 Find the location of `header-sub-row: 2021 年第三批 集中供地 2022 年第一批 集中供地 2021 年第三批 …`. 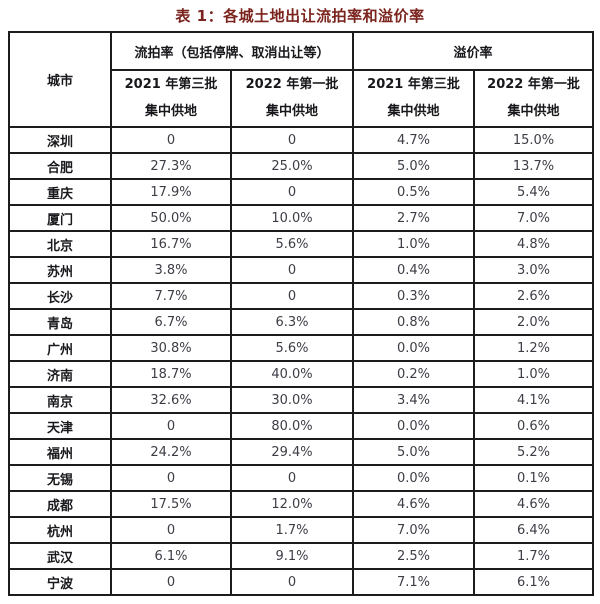

header-sub-row: 2021 年第三批 集中供地 2022 年第一批 集中供地 2021 年第三批 … is located at coordinates (302, 98).